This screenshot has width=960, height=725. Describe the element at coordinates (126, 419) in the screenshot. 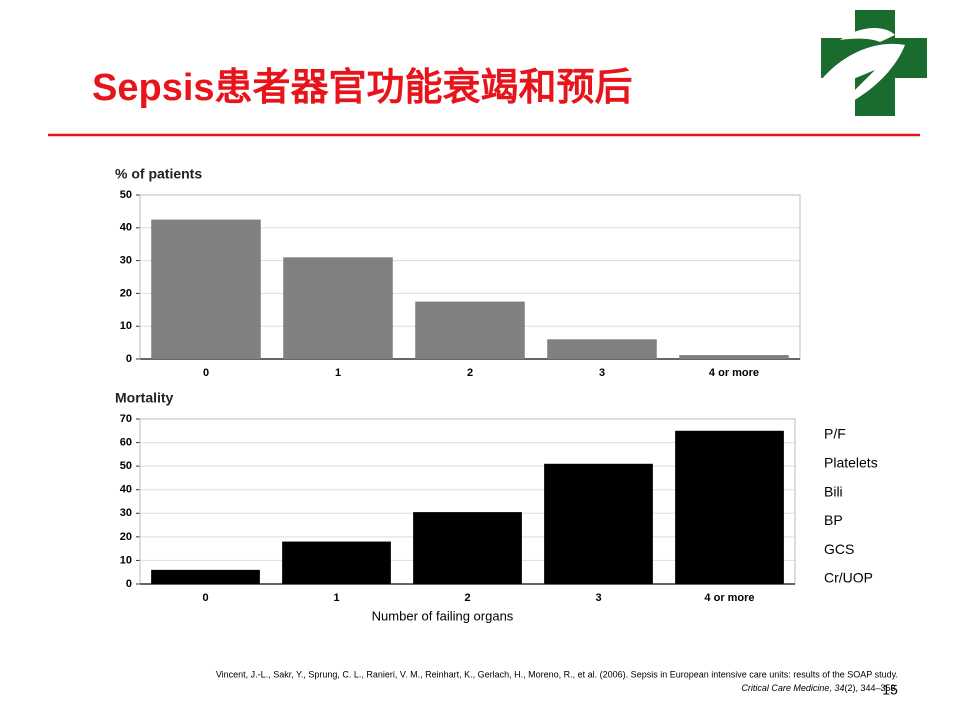

I see `y-tick-label: 70` at that location.